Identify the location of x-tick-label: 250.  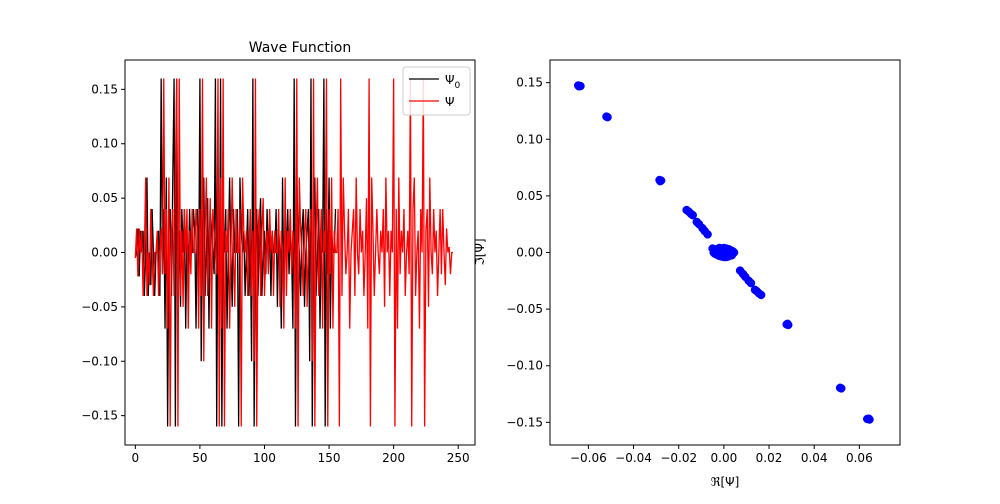
(458, 458).